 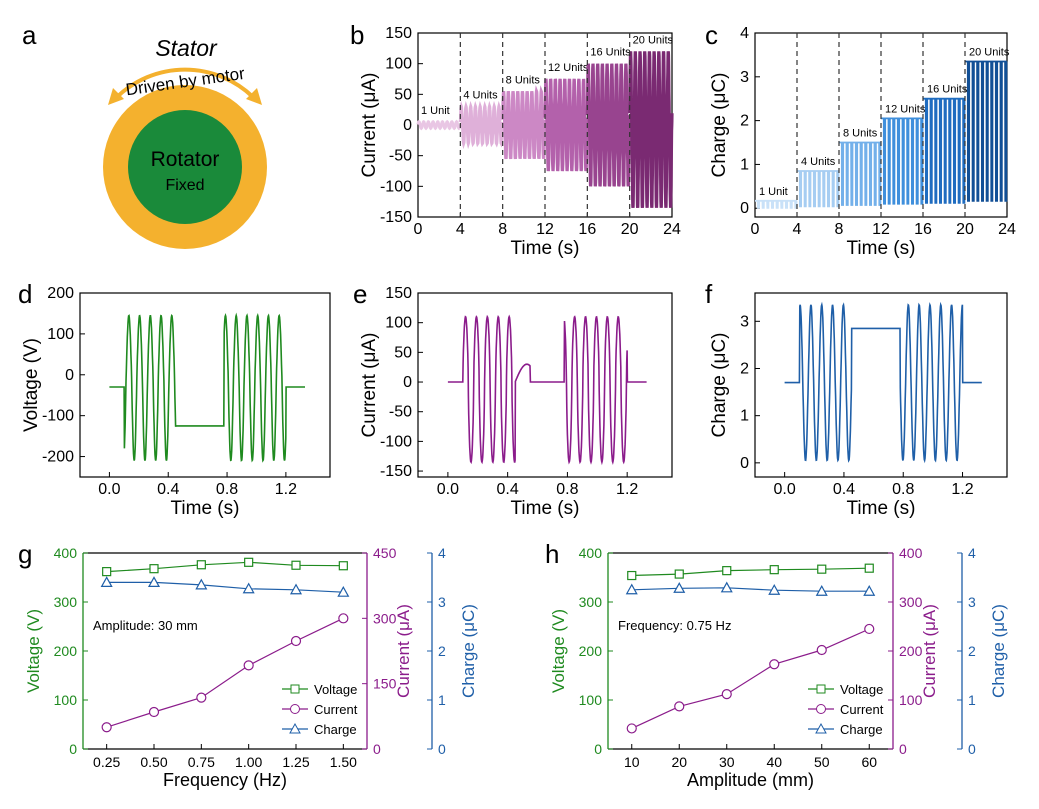 I want to click on panel-label-e: e, so click(x=360, y=294).